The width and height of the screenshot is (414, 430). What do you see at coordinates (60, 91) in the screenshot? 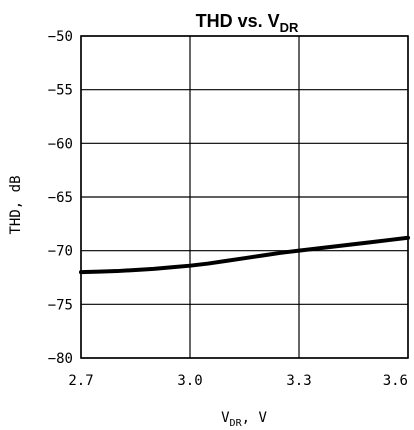
I see `y-tick-label: −55` at bounding box center [60, 91].